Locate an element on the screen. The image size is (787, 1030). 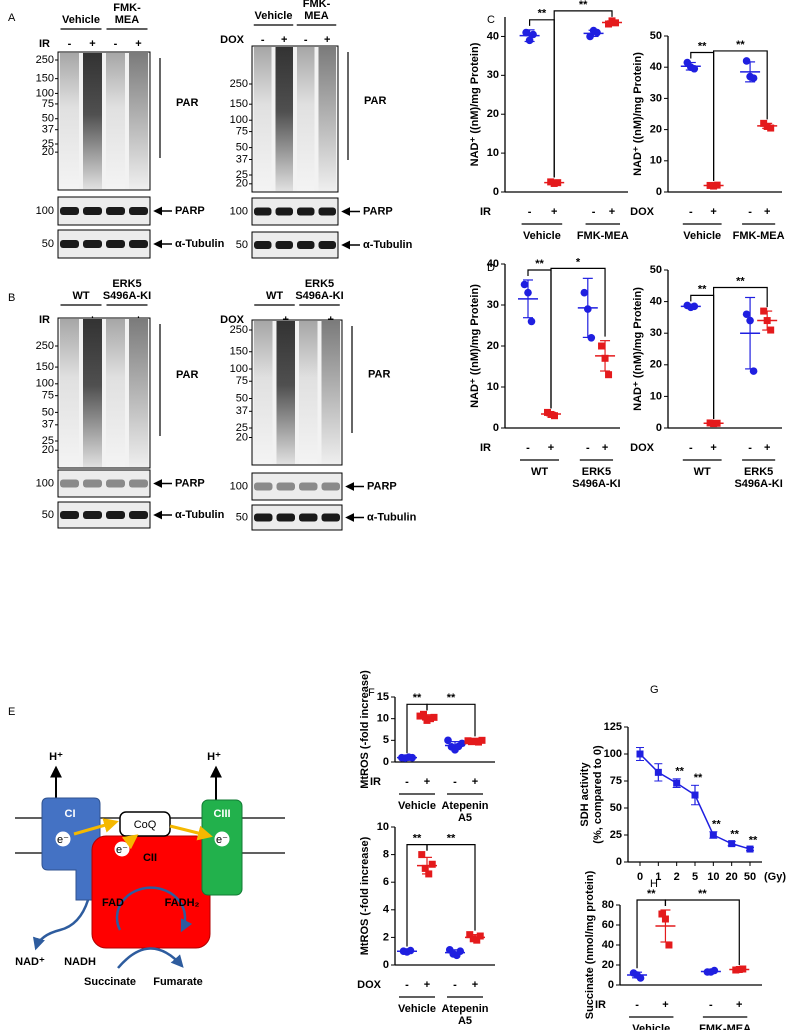
complex-i is located at coordinates (71, 849).